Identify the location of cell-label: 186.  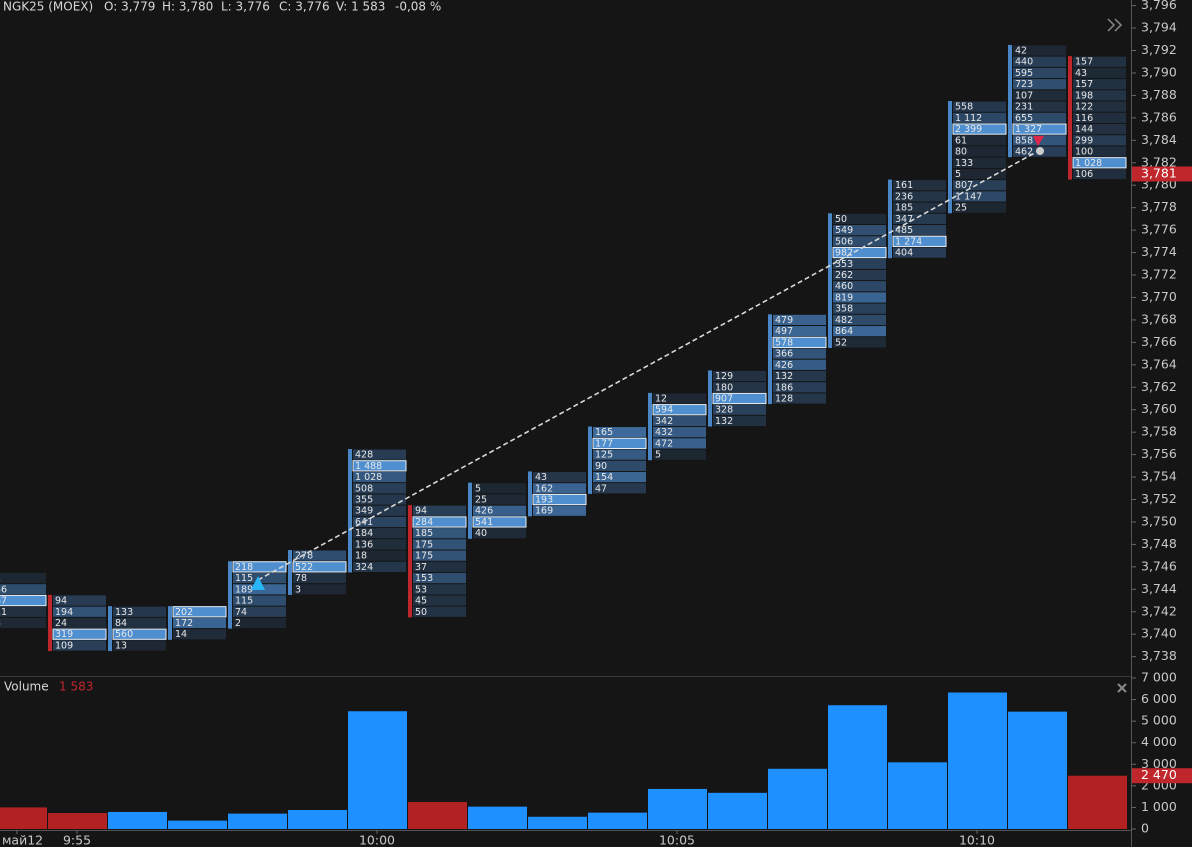
(784, 387).